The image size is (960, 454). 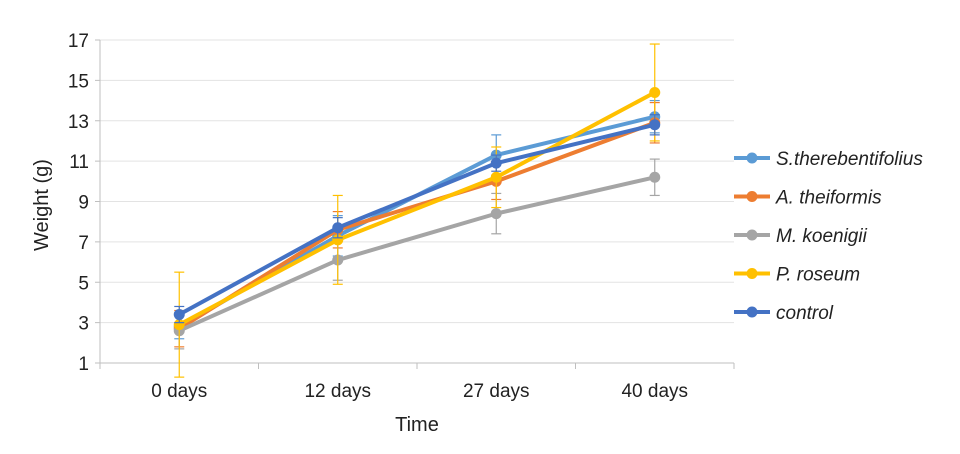 What do you see at coordinates (654, 391) in the screenshot?
I see `x-tick-label: 40 days` at bounding box center [654, 391].